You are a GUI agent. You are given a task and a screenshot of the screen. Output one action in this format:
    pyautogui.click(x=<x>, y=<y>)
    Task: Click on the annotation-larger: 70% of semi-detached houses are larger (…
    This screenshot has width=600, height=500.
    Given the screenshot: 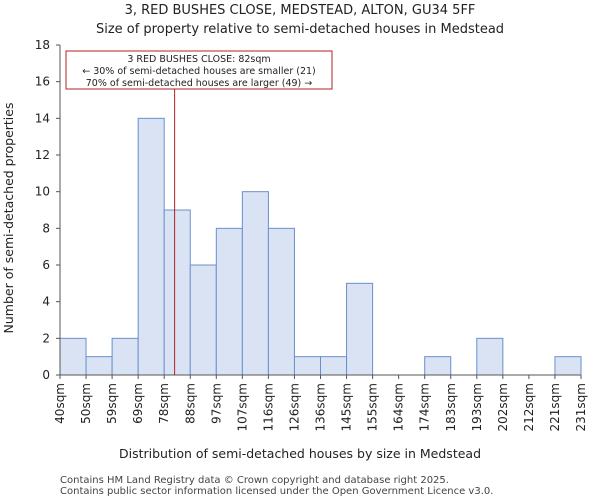 What is the action you would take?
    pyautogui.click(x=199, y=83)
    